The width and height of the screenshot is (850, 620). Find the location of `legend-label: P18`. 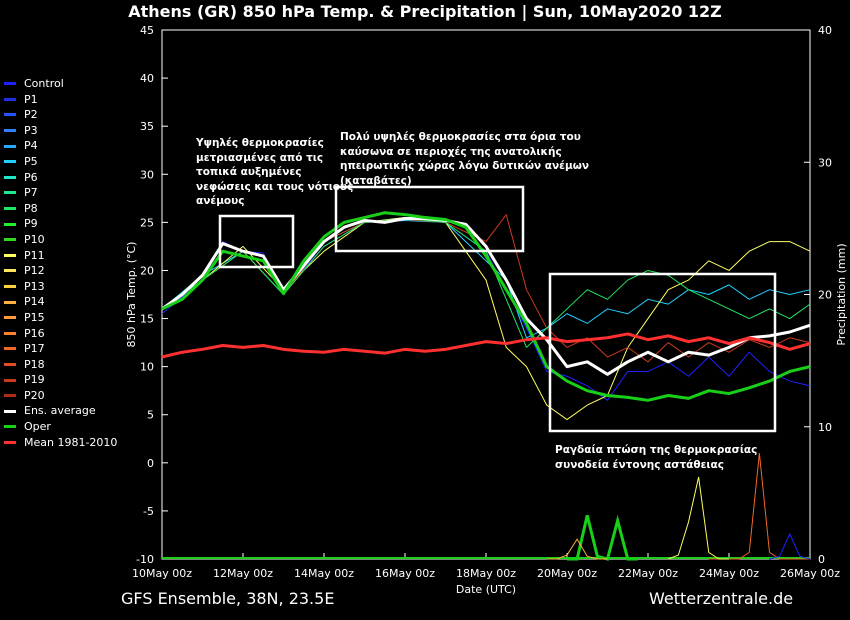

legend-label: P18 is located at coordinates (34, 364).